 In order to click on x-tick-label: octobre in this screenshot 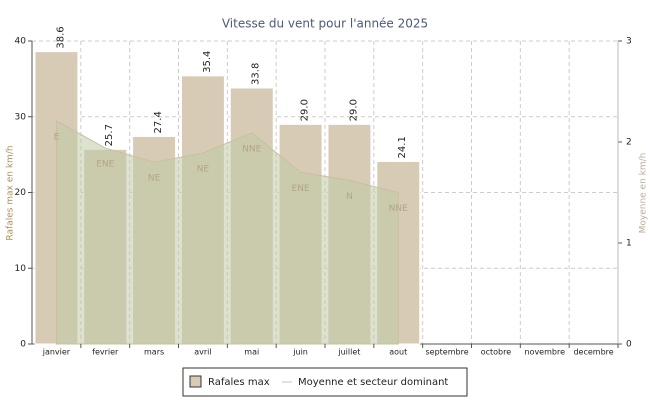, I will do `click(496, 352)`.